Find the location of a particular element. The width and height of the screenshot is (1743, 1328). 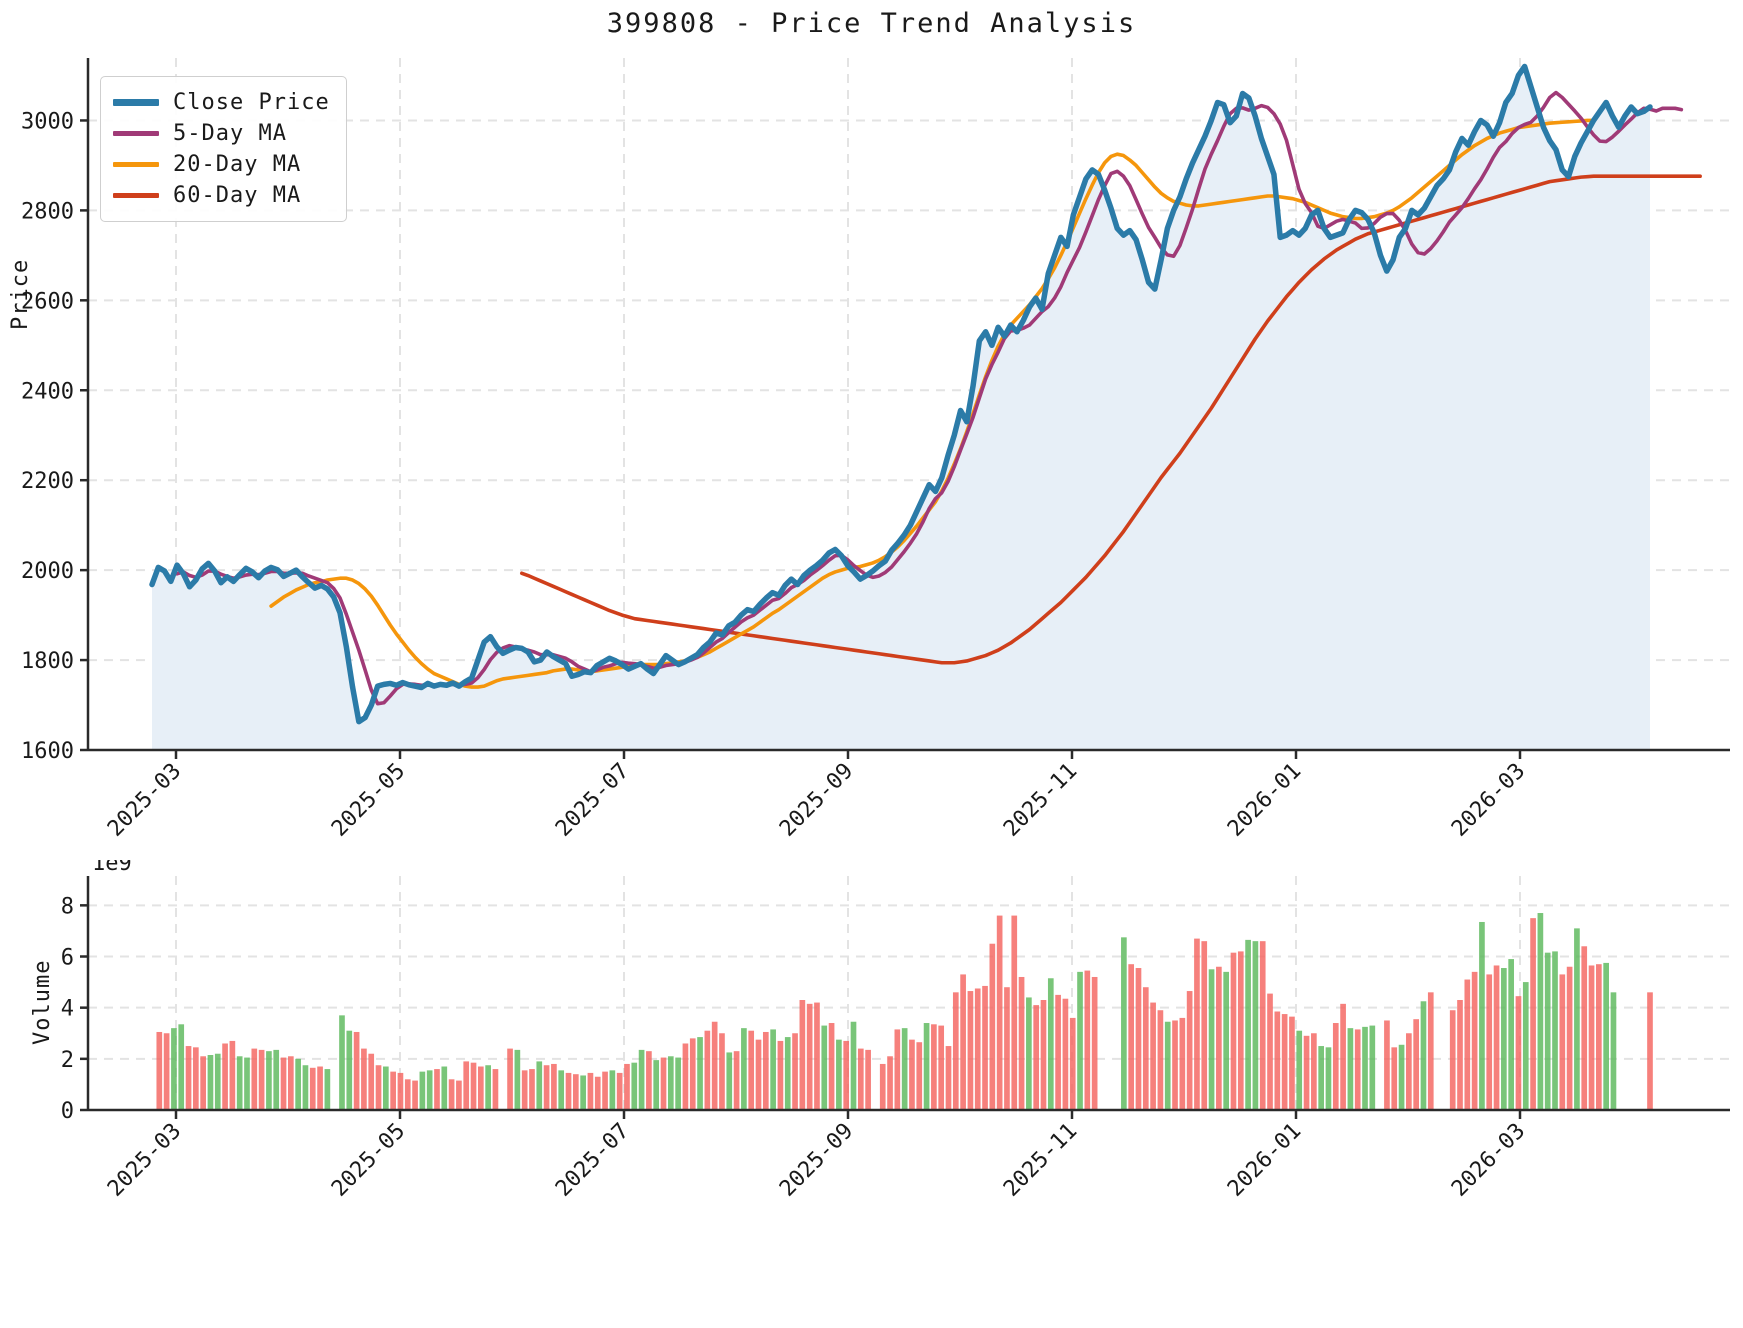

price-y-tick: 2000 is located at coordinates (47, 571).